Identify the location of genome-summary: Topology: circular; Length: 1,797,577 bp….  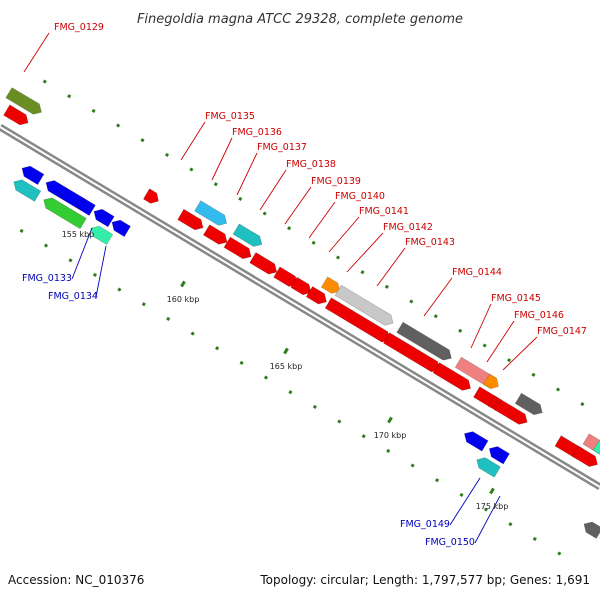
(425, 580).